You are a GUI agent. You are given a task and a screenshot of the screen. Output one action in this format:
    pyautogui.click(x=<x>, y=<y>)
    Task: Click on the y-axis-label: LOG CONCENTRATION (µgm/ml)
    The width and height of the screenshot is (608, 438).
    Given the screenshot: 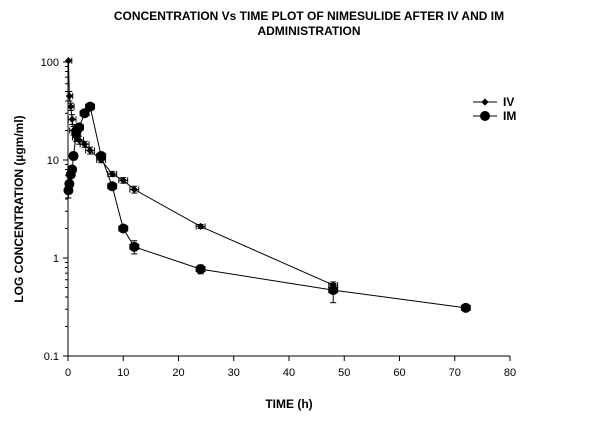 What is the action you would take?
    pyautogui.click(x=19, y=208)
    